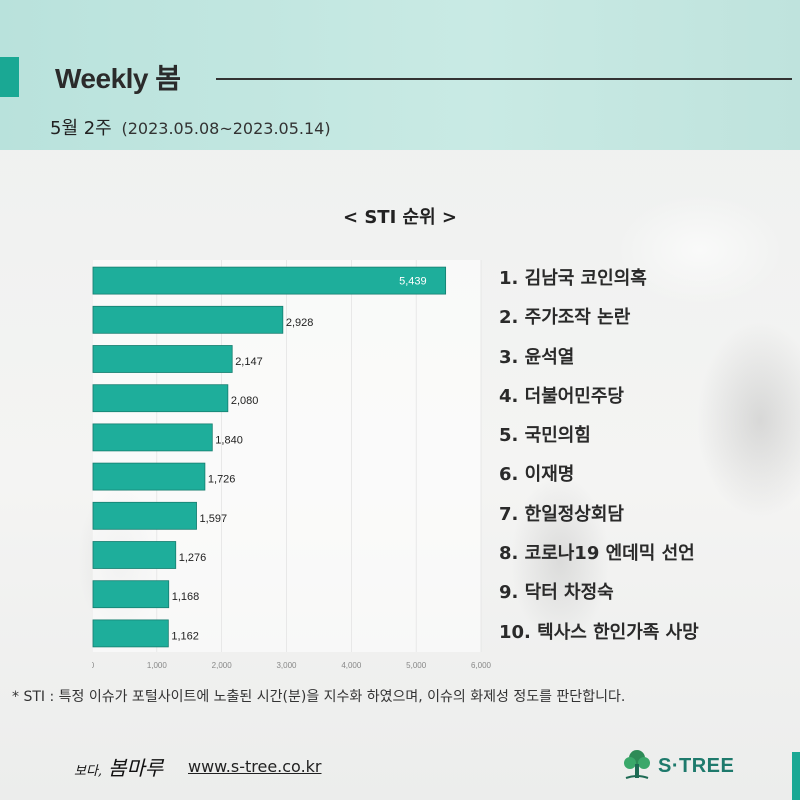  Describe the element at coordinates (556, 593) in the screenshot. I see `ranking-item: 9. 닥터 차정숙` at that location.